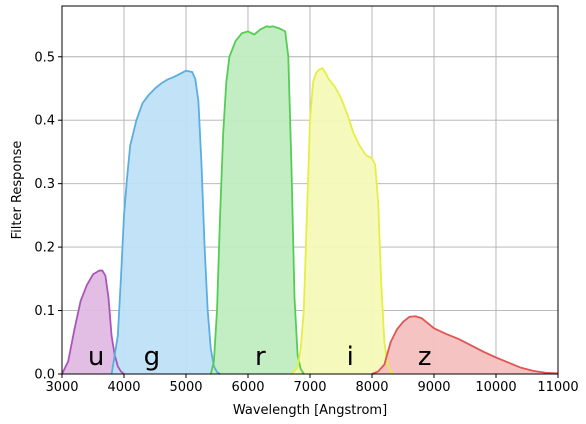 The image size is (586, 424). Describe the element at coordinates (425, 357) in the screenshot. I see `band-label-z: z` at that location.